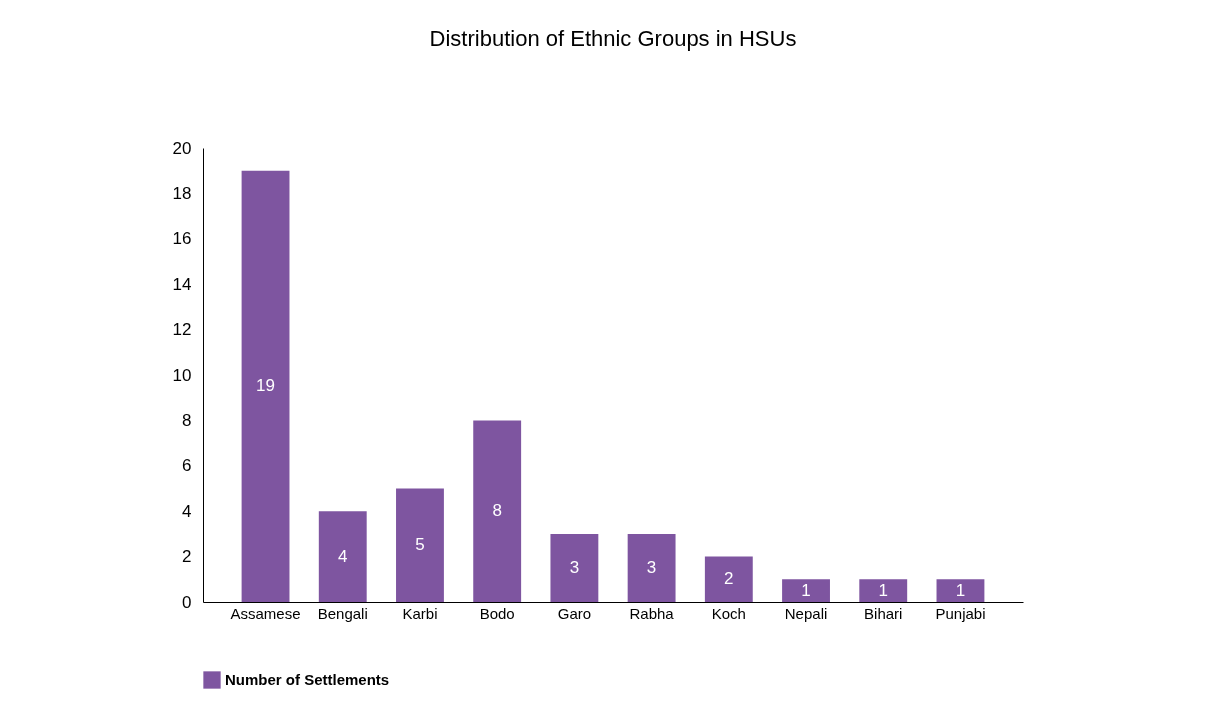 This screenshot has height=716, width=1208. What do you see at coordinates (187, 420) in the screenshot?
I see `y-tick-label: 8` at bounding box center [187, 420].